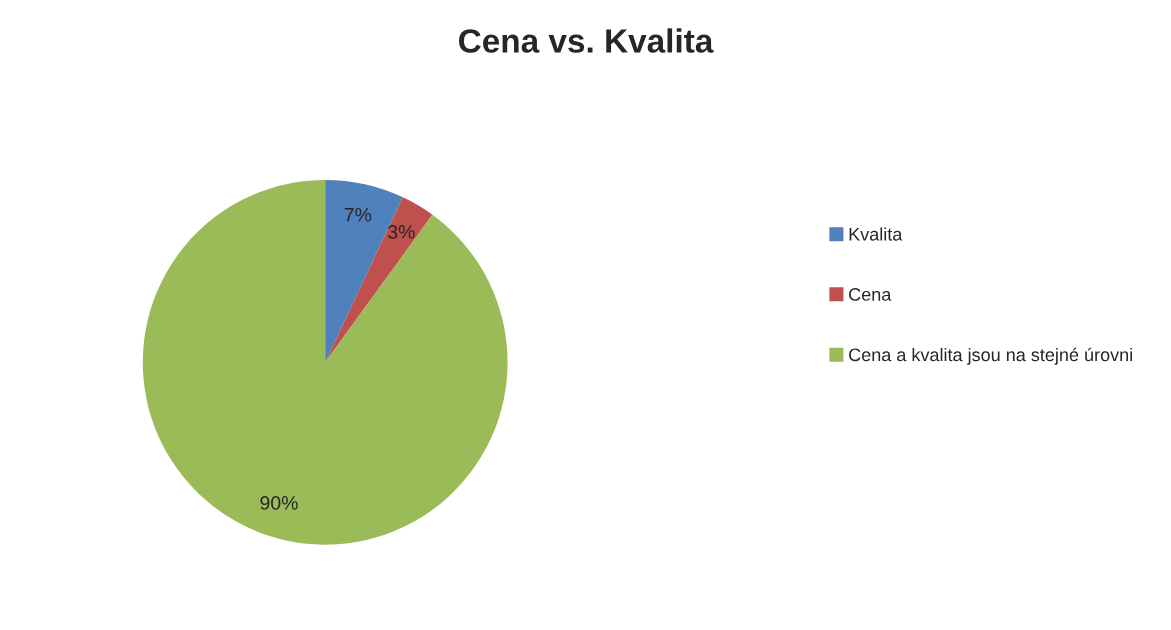  I want to click on legend-label: Cena, so click(870, 294).